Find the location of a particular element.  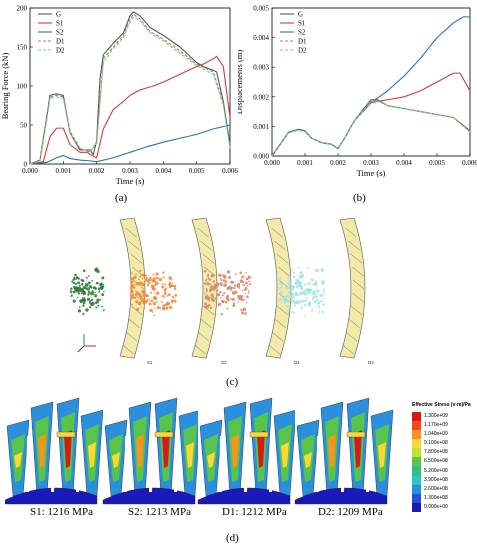

legend-label-s1: S1 is located at coordinates (302, 24).